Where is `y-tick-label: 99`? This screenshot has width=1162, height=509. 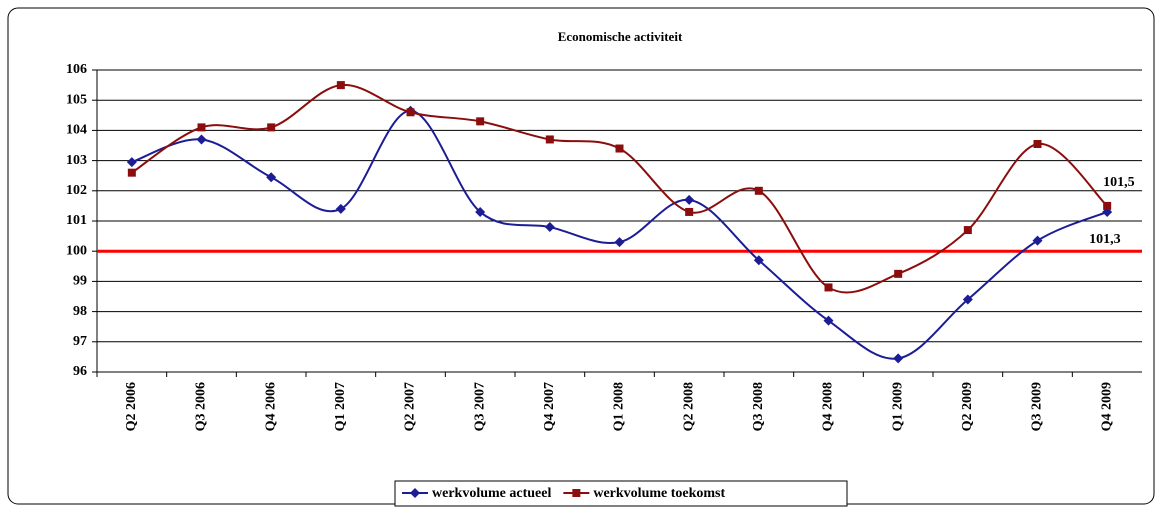 y-tick-label: 99 is located at coordinates (80, 281).